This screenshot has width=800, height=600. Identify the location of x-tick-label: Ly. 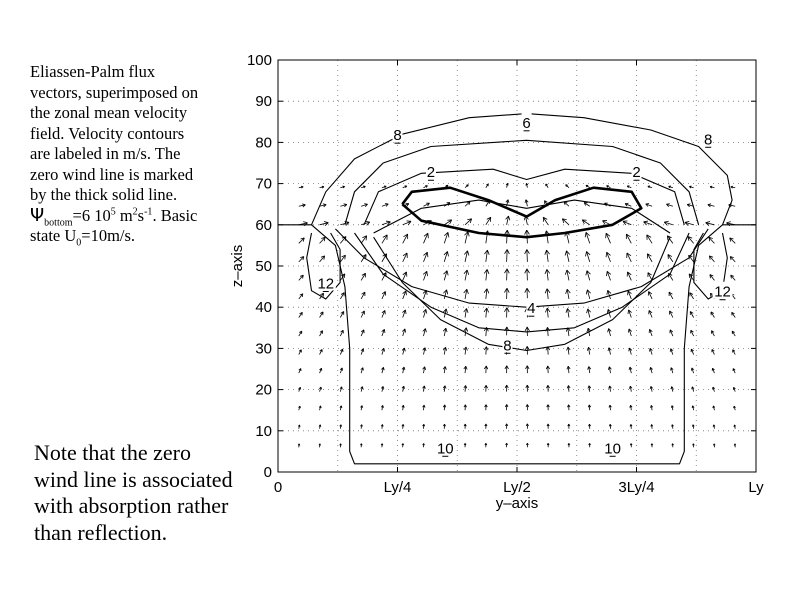
(756, 487).